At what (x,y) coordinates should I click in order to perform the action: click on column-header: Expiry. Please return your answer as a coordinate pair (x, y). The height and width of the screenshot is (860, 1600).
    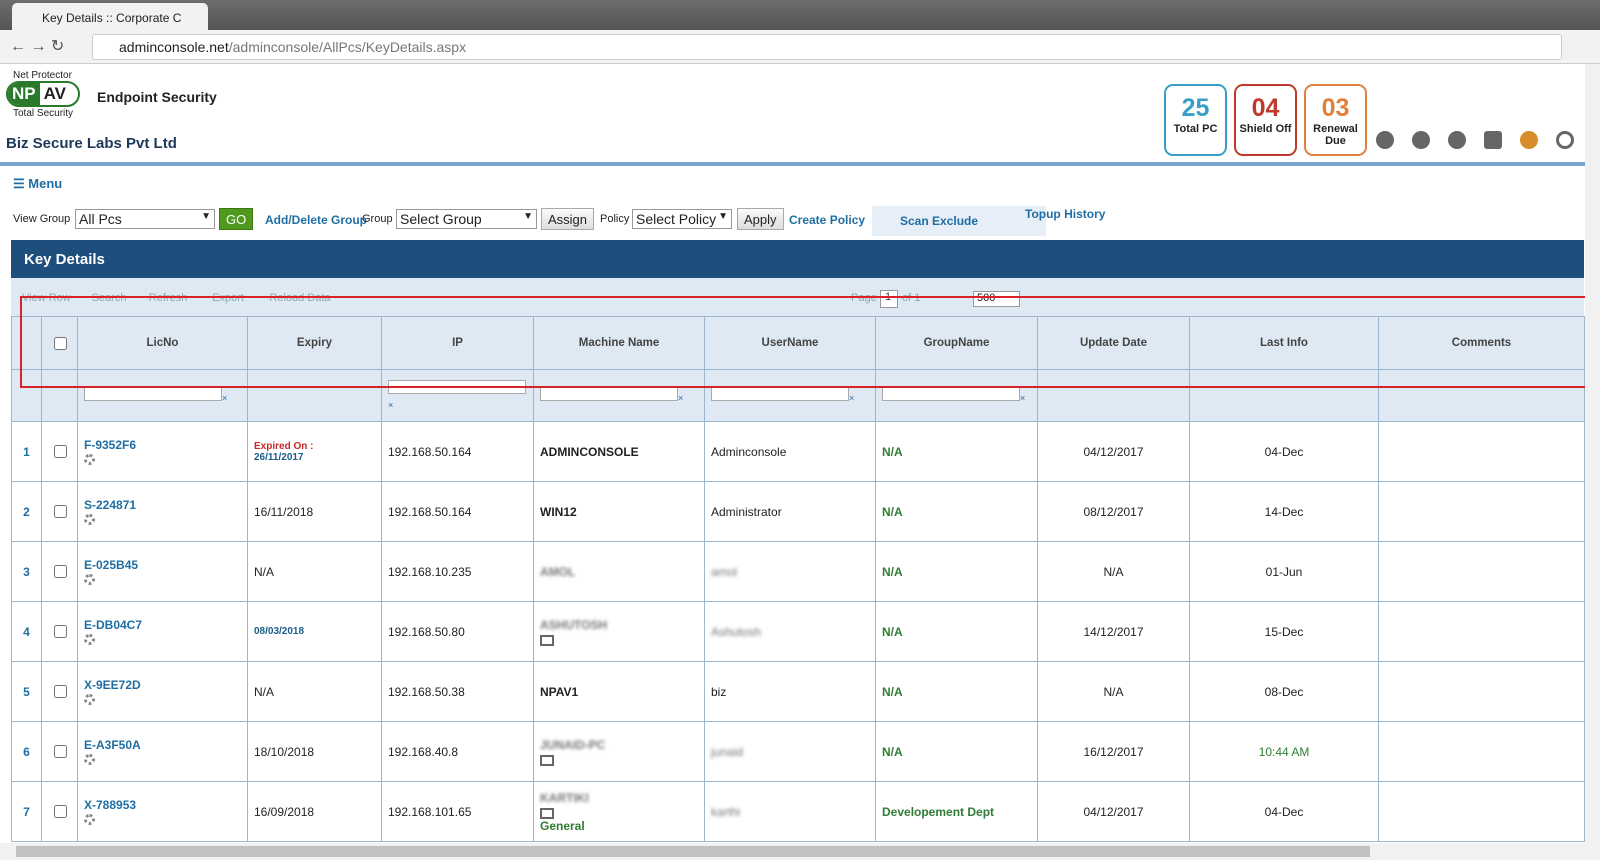
    Looking at the image, I should click on (314, 343).